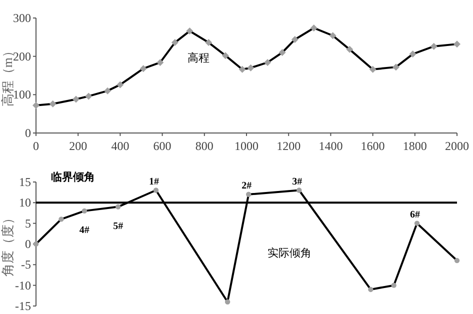  What do you see at coordinates (23, 306) in the screenshot?
I see `y-tick-label: -15` at bounding box center [23, 306].